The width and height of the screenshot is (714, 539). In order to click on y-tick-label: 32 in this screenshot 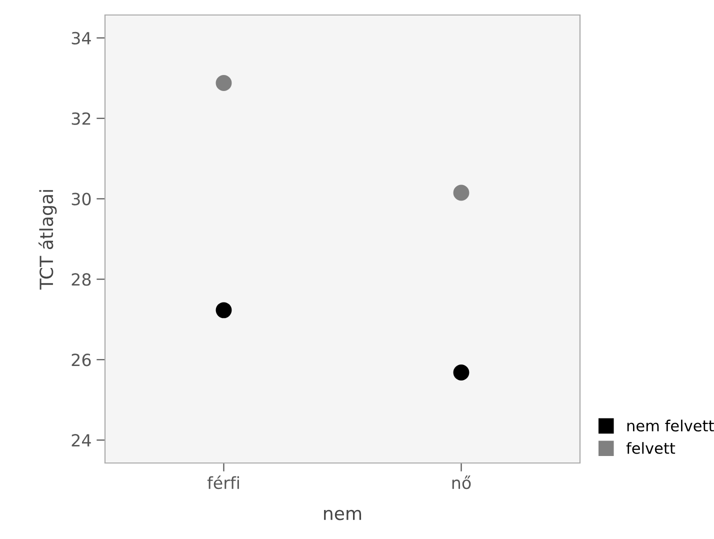, I will do `click(81, 118)`.